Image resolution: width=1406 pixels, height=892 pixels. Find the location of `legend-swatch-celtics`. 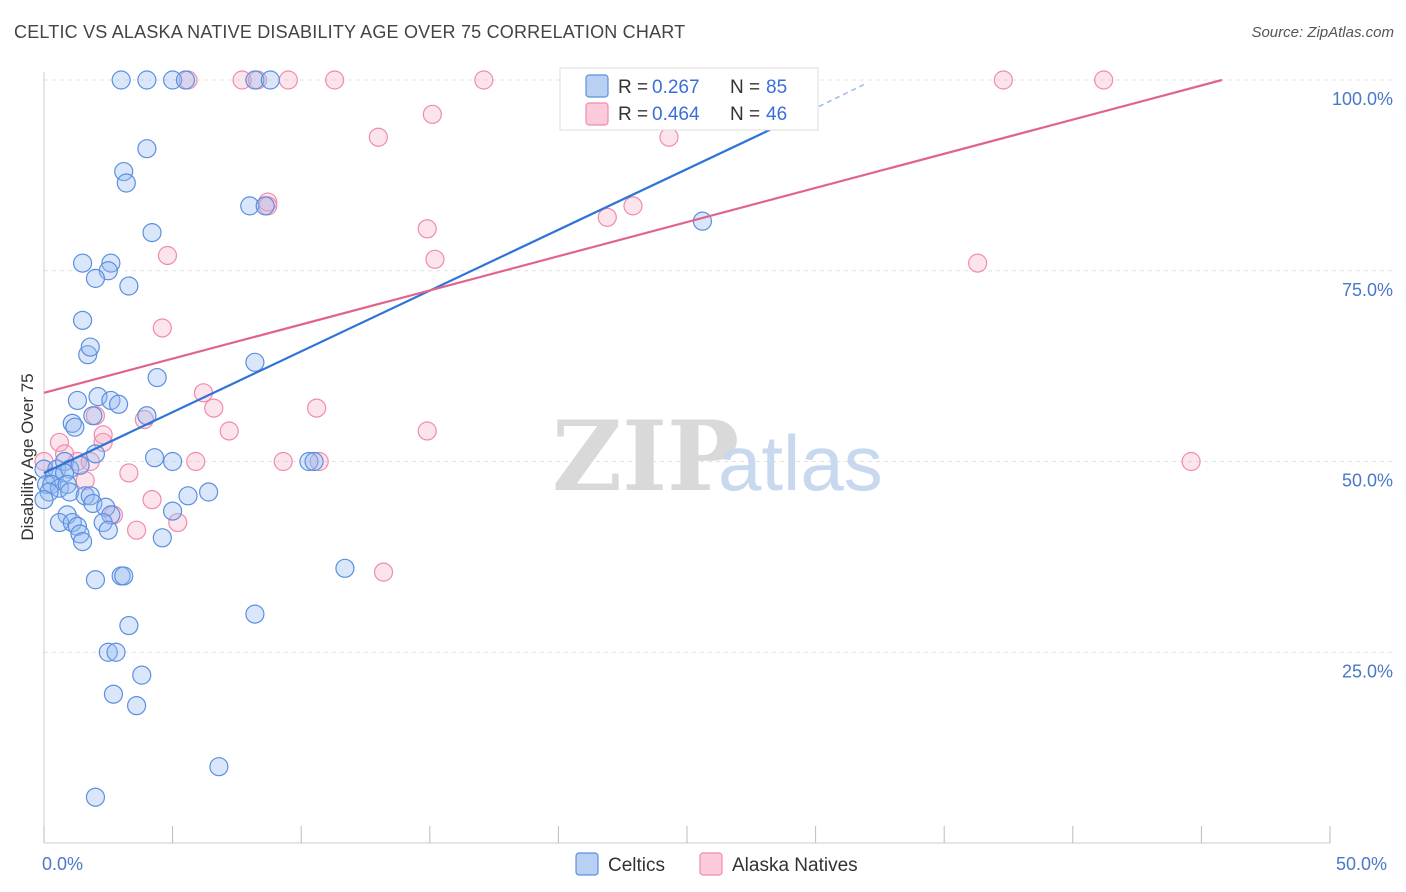

legend-swatch-celtics is located at coordinates (597, 86).